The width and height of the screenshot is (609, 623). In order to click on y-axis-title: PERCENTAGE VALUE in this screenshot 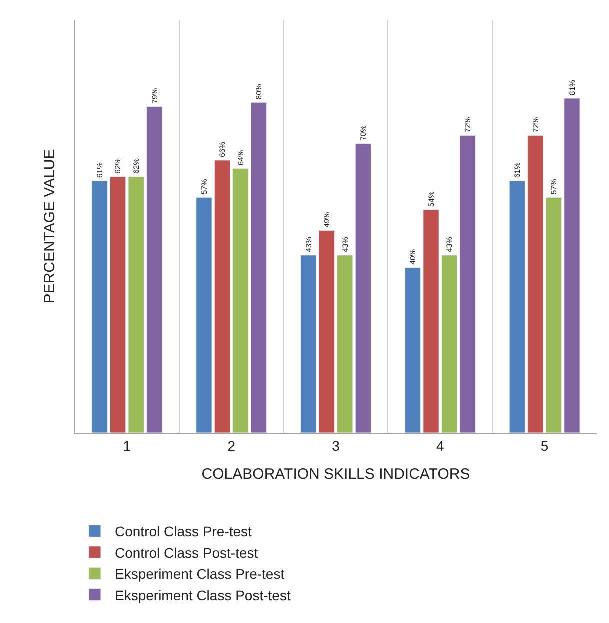, I will do `click(49, 226)`.